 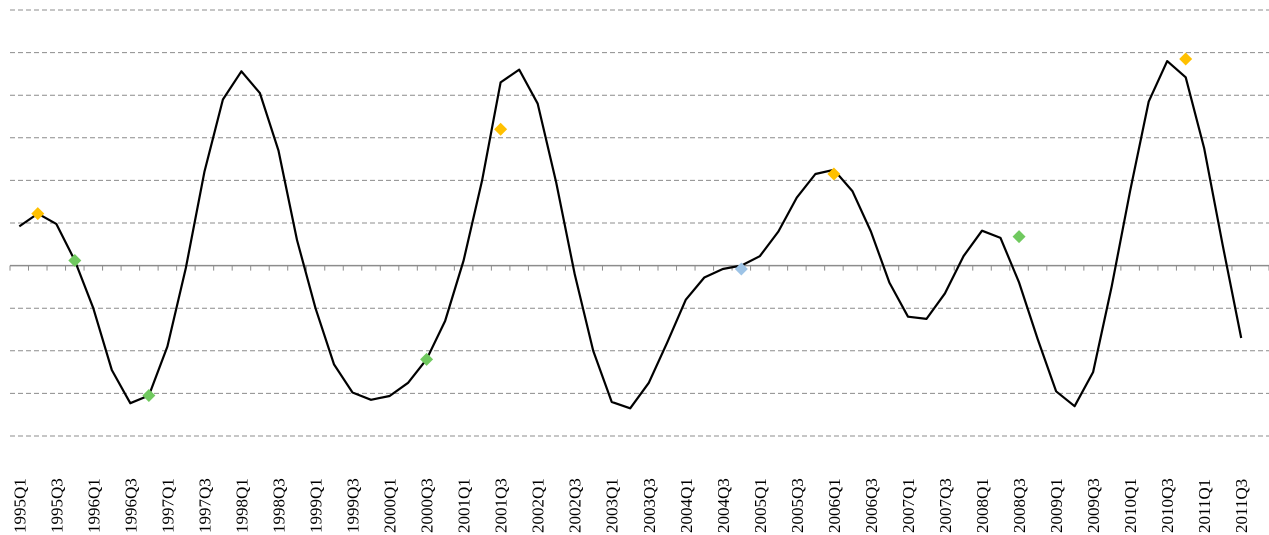 What do you see at coordinates (56, 505) in the screenshot?
I see `x-axis-tick-label: 1995Q3` at bounding box center [56, 505].